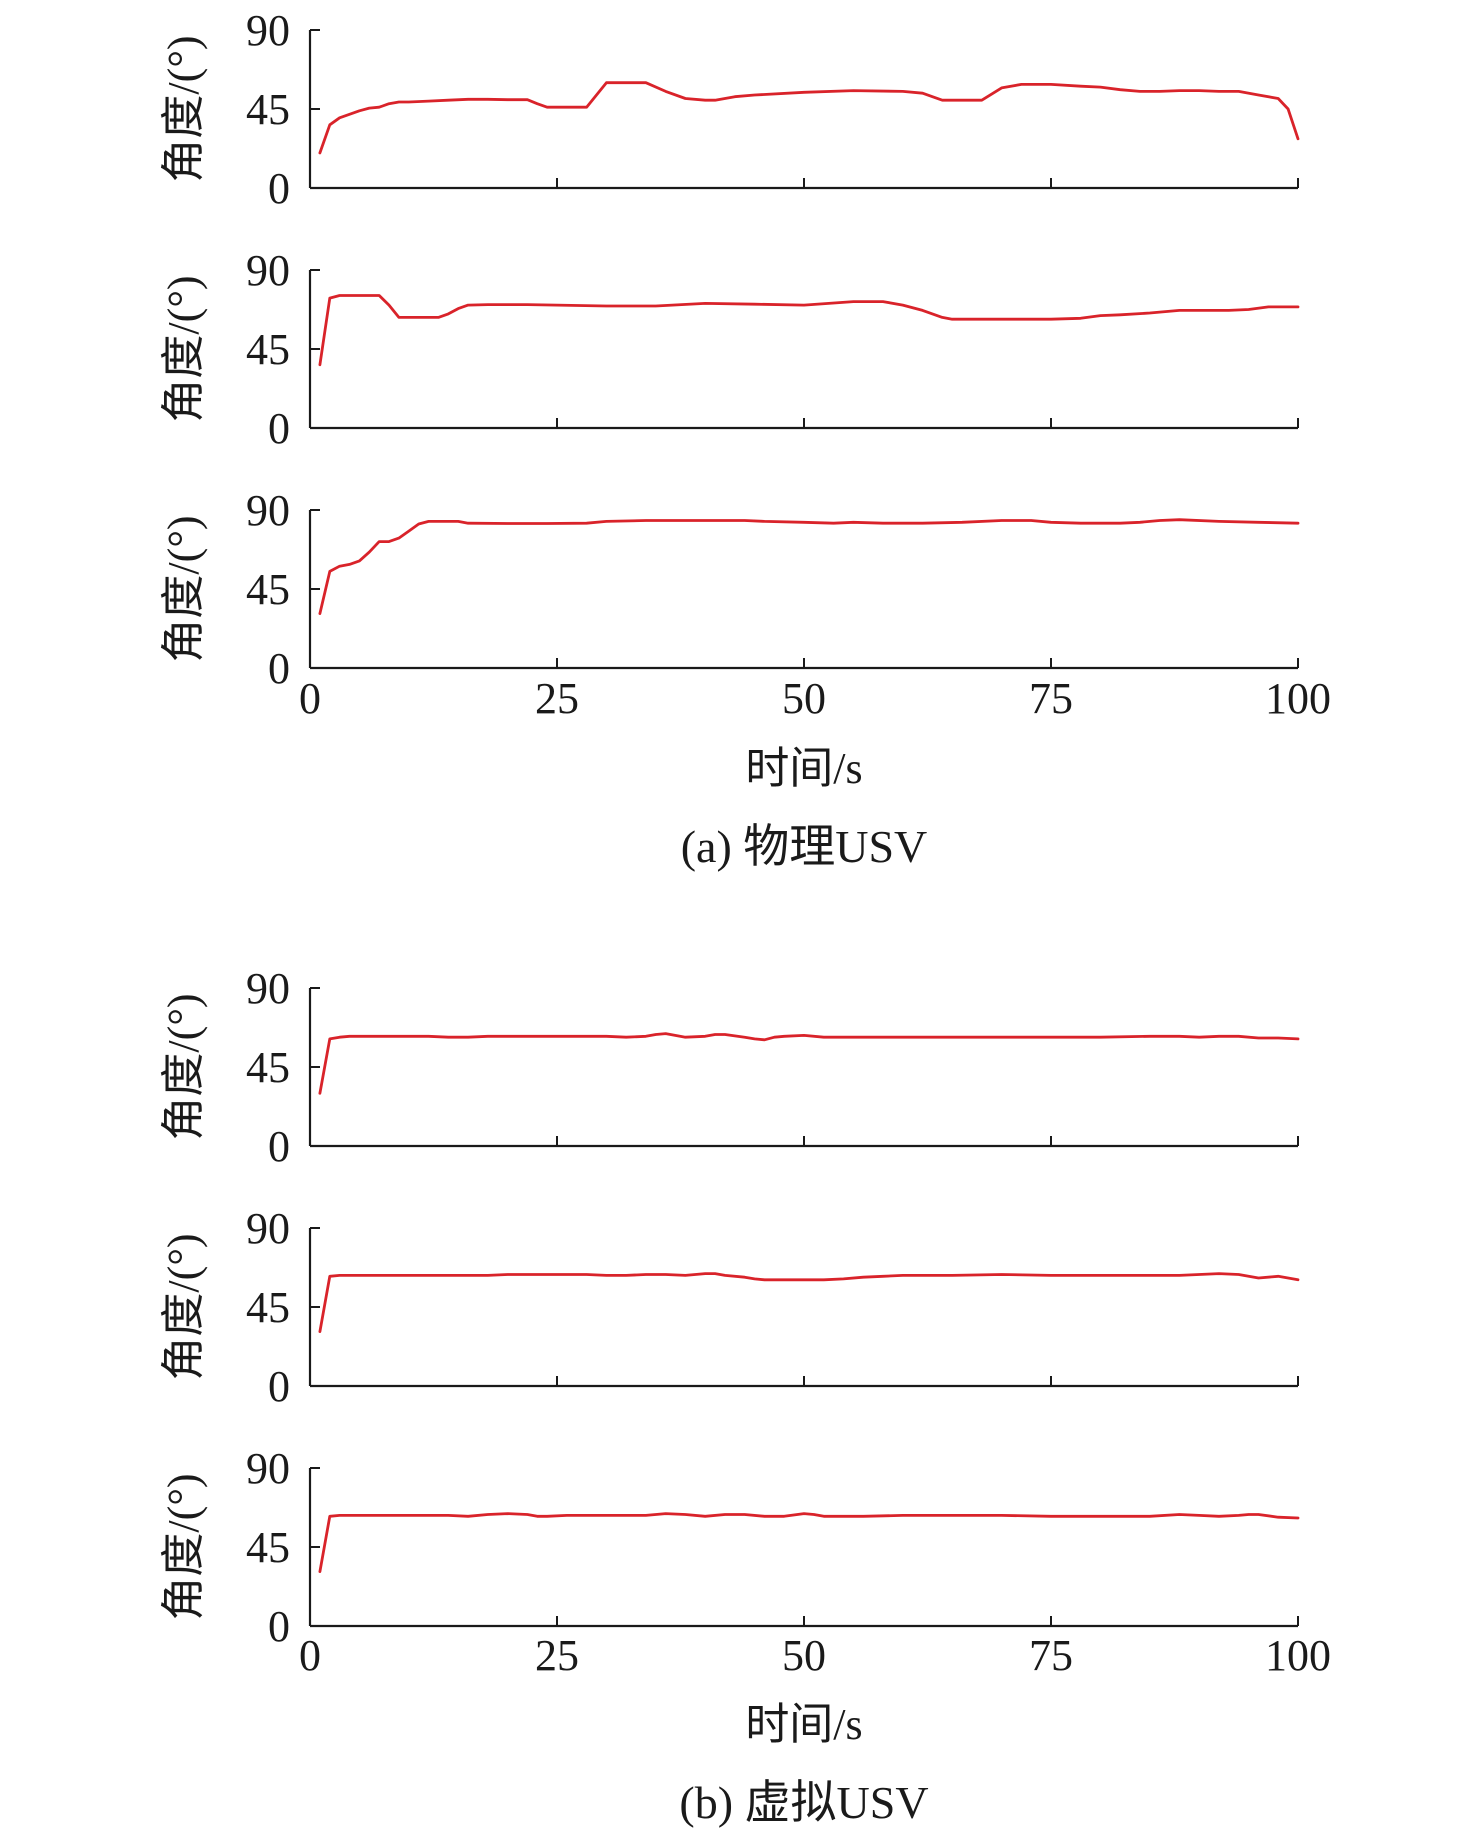 This screenshot has width=1476, height=1843. I want to click on figure-caption: (b) 虚拟USV, so click(803, 1802).